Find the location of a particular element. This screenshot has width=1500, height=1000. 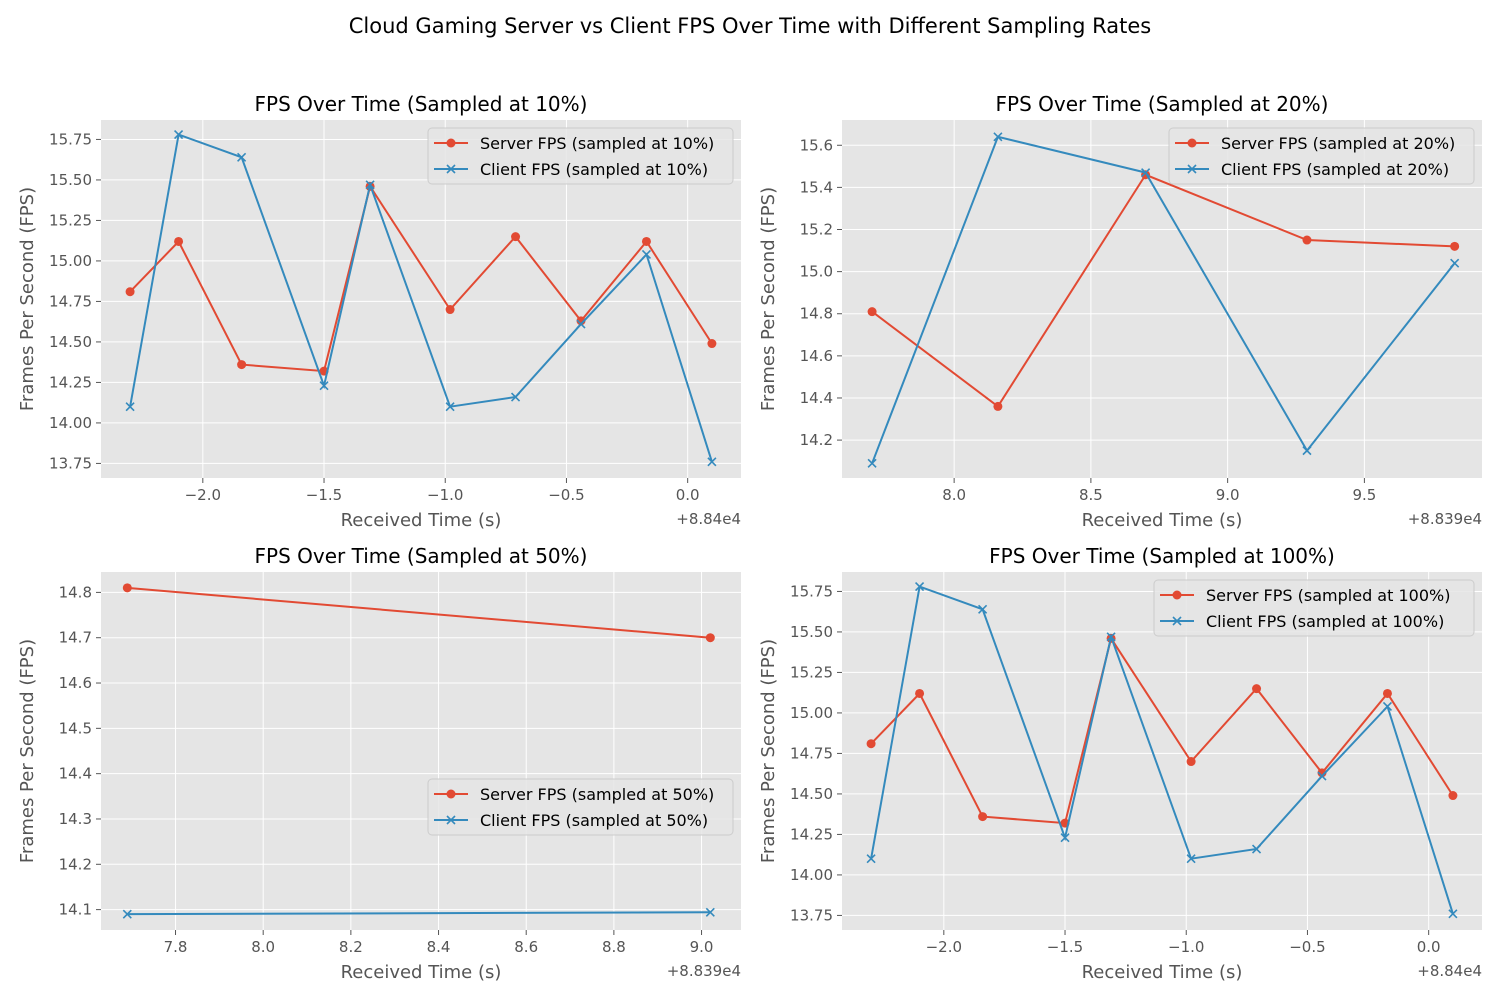

x-tick-label: −2.0 is located at coordinates (944, 947).